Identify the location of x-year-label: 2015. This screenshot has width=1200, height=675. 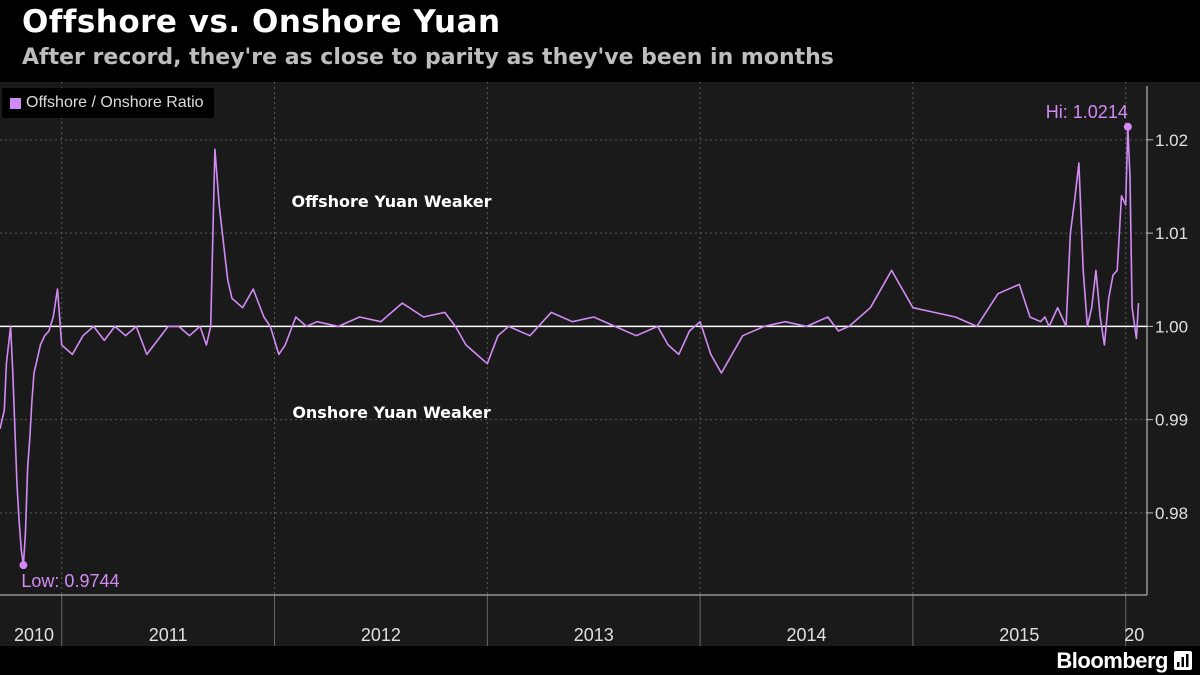
(1019, 635).